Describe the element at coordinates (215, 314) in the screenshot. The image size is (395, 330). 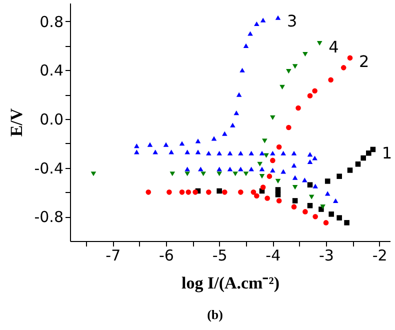
I see `text: (b)` at that location.